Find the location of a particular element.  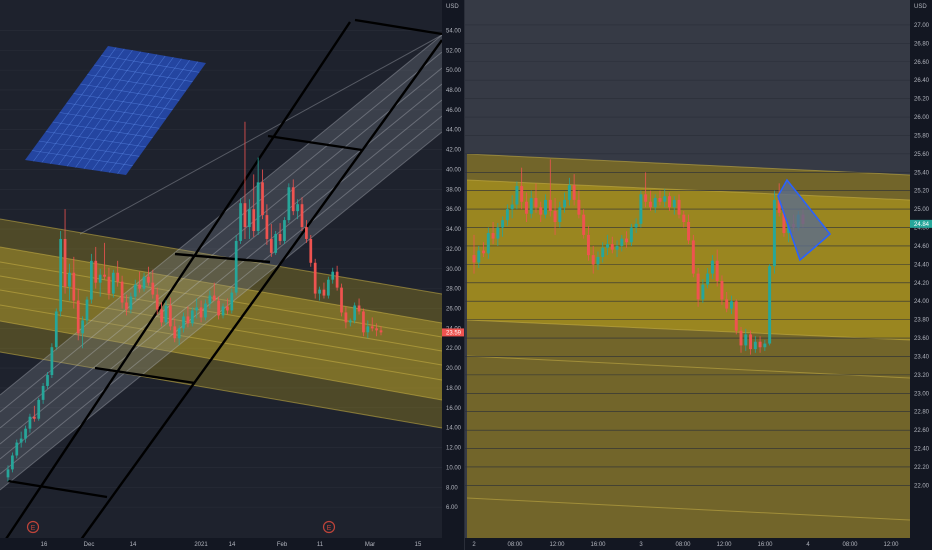

y-tick-label: 50.00 is located at coordinates (454, 71).